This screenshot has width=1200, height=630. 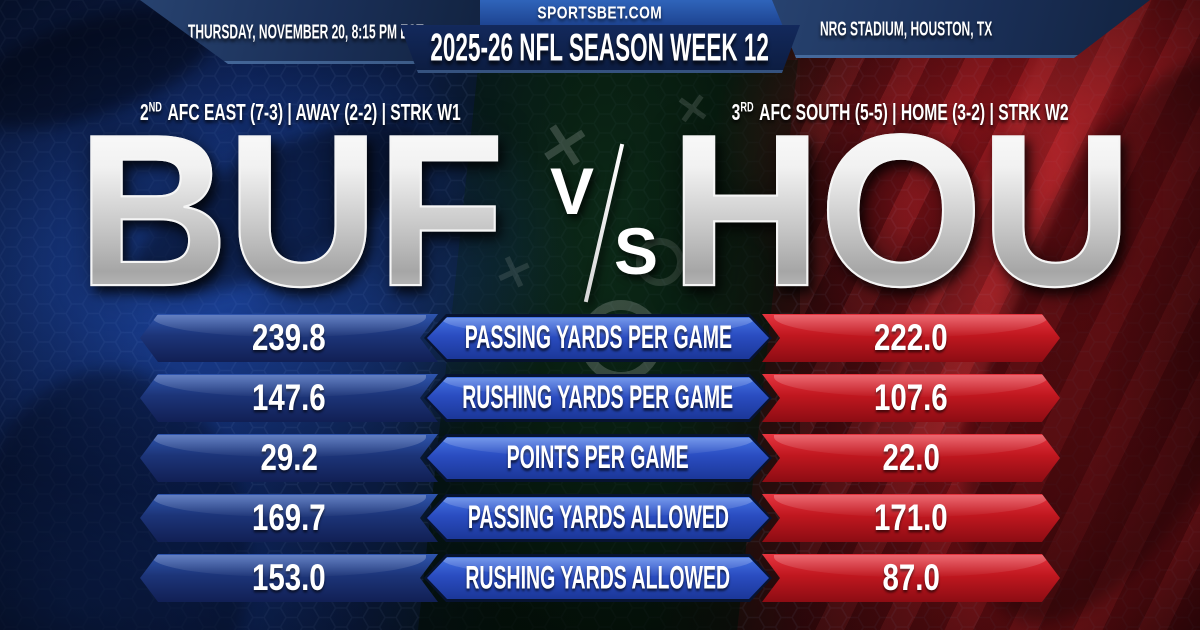 I want to click on home-rank: 3, so click(x=736, y=112).